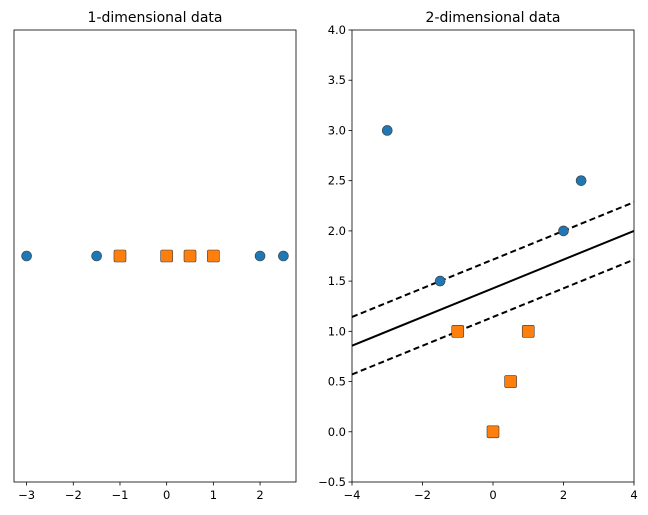 This screenshot has height=515, width=648. Describe the element at coordinates (213, 495) in the screenshot. I see `x-tick-label: 1` at that location.